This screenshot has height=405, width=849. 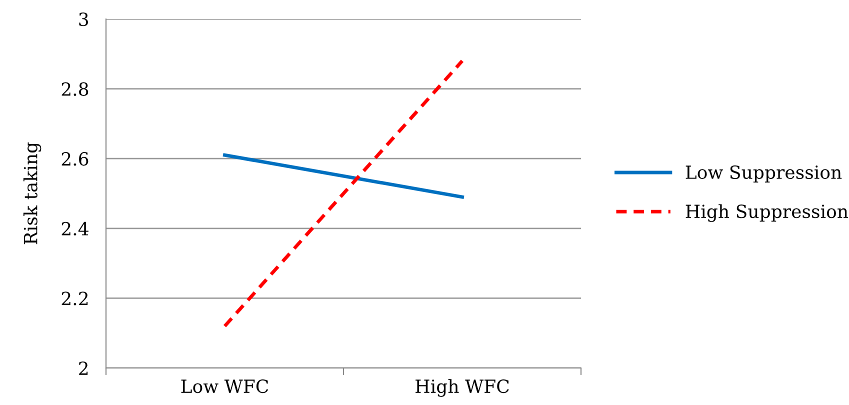 What do you see at coordinates (462, 388) in the screenshot?
I see `x-tick-label: High WFC` at bounding box center [462, 388].